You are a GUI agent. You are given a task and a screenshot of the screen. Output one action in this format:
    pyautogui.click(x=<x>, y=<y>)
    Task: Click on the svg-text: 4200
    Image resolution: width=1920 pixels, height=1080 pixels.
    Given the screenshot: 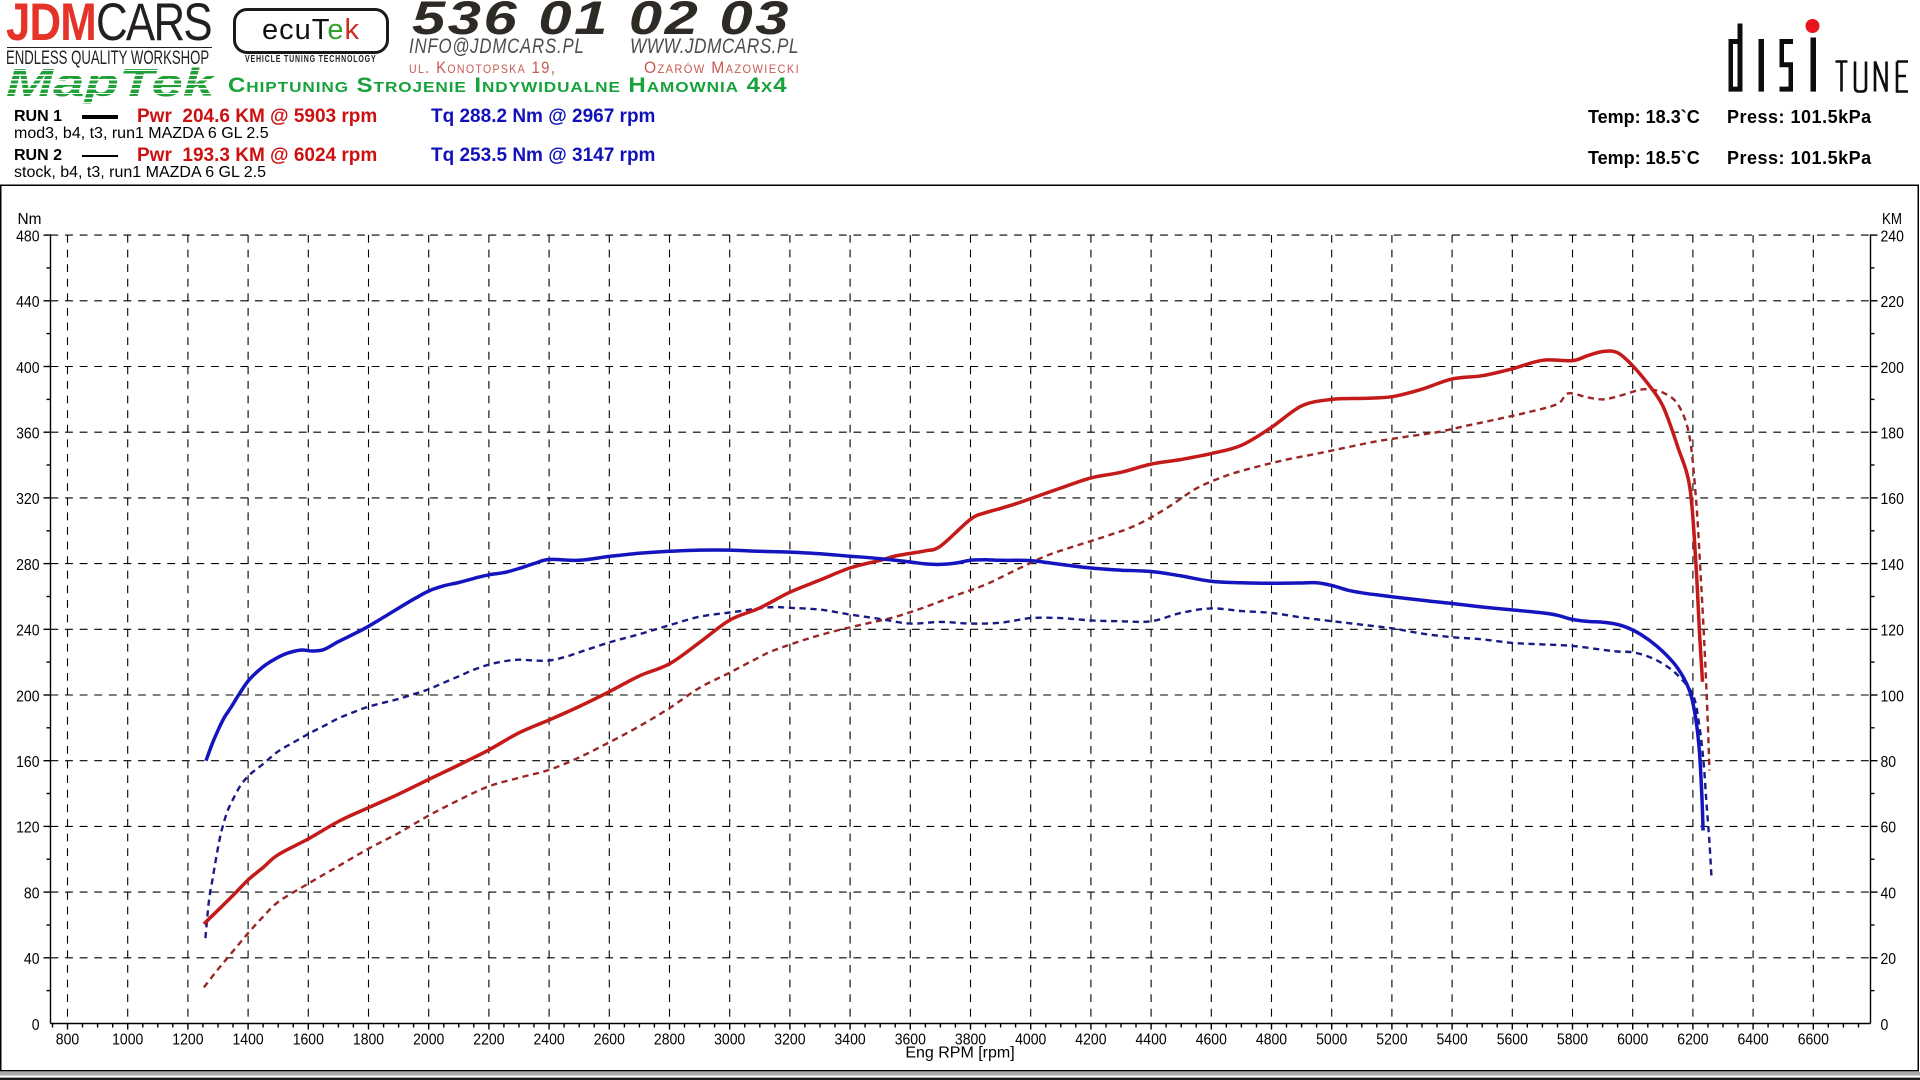 What is the action you would take?
    pyautogui.click(x=1090, y=1039)
    